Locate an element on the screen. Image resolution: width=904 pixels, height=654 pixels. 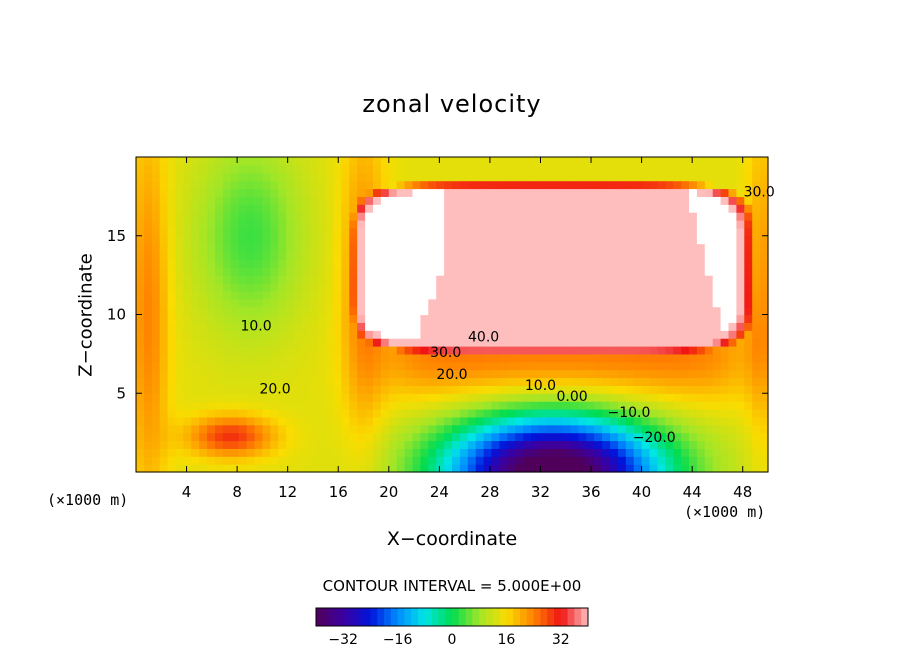
contour-label: 40.0 is located at coordinates (483, 337).